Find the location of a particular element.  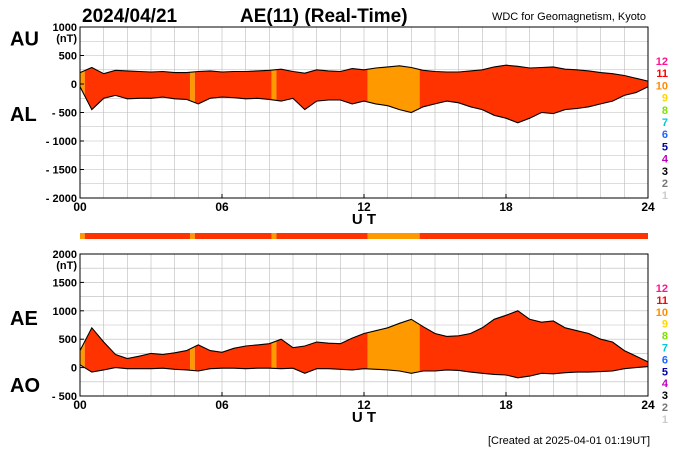

series-name-label: AU is located at coordinates (24, 40).